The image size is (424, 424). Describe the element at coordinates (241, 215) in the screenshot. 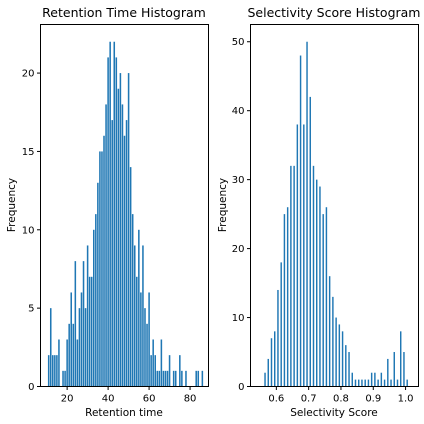

I see `y-axis-ticks: 0 10 20 30 40 50` at that location.